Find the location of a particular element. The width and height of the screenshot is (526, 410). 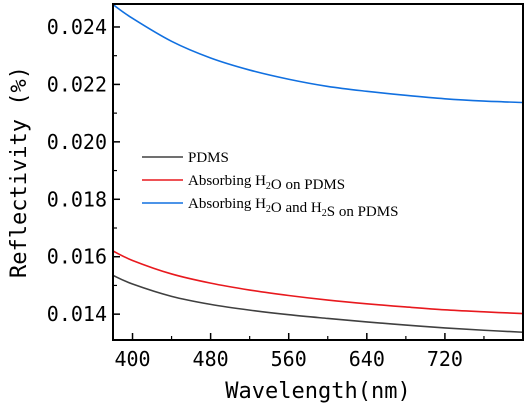

y-axis-title: Reflectivity (%) is located at coordinates (19, 172).